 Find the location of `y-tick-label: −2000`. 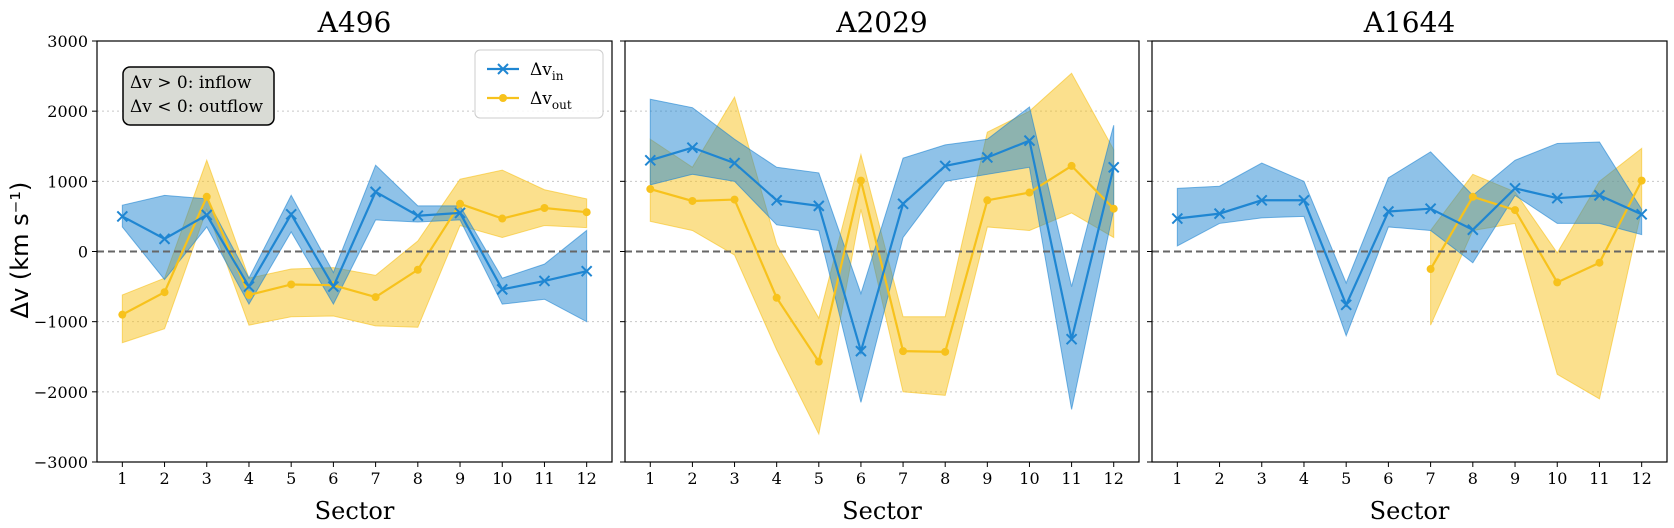

y-tick-label: −2000 is located at coordinates (61, 392).